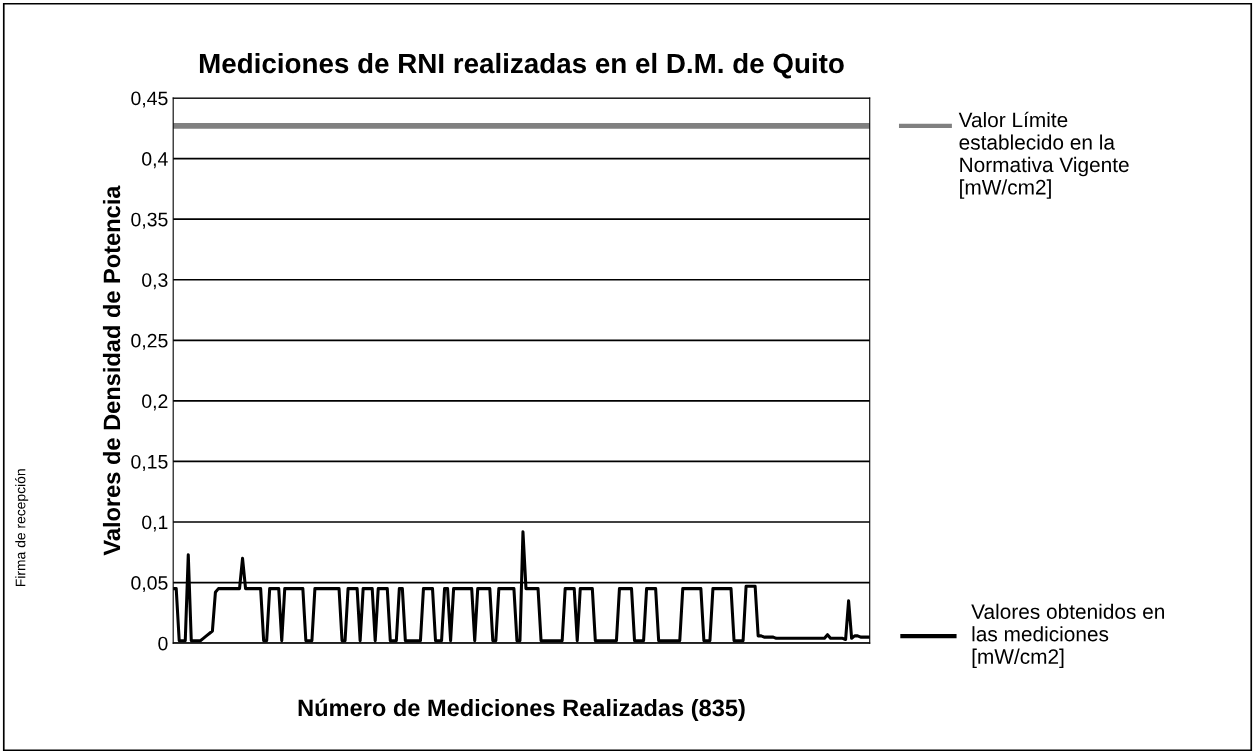 This screenshot has height=754, width=1255. Describe the element at coordinates (155, 523) in the screenshot. I see `y-tick-label: 0,1` at that location.